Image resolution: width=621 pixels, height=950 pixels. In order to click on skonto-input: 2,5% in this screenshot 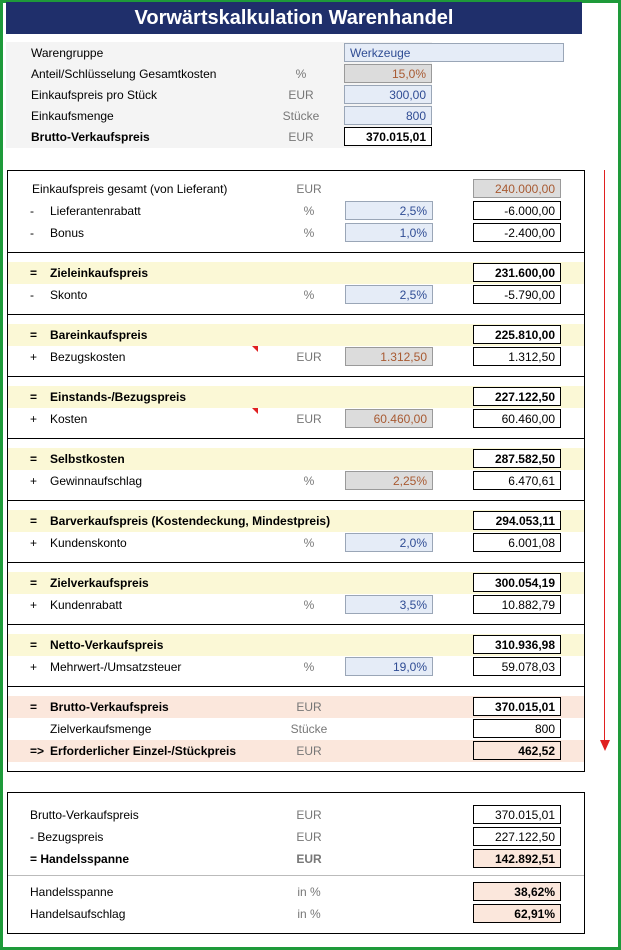, I will do `click(389, 294)`.